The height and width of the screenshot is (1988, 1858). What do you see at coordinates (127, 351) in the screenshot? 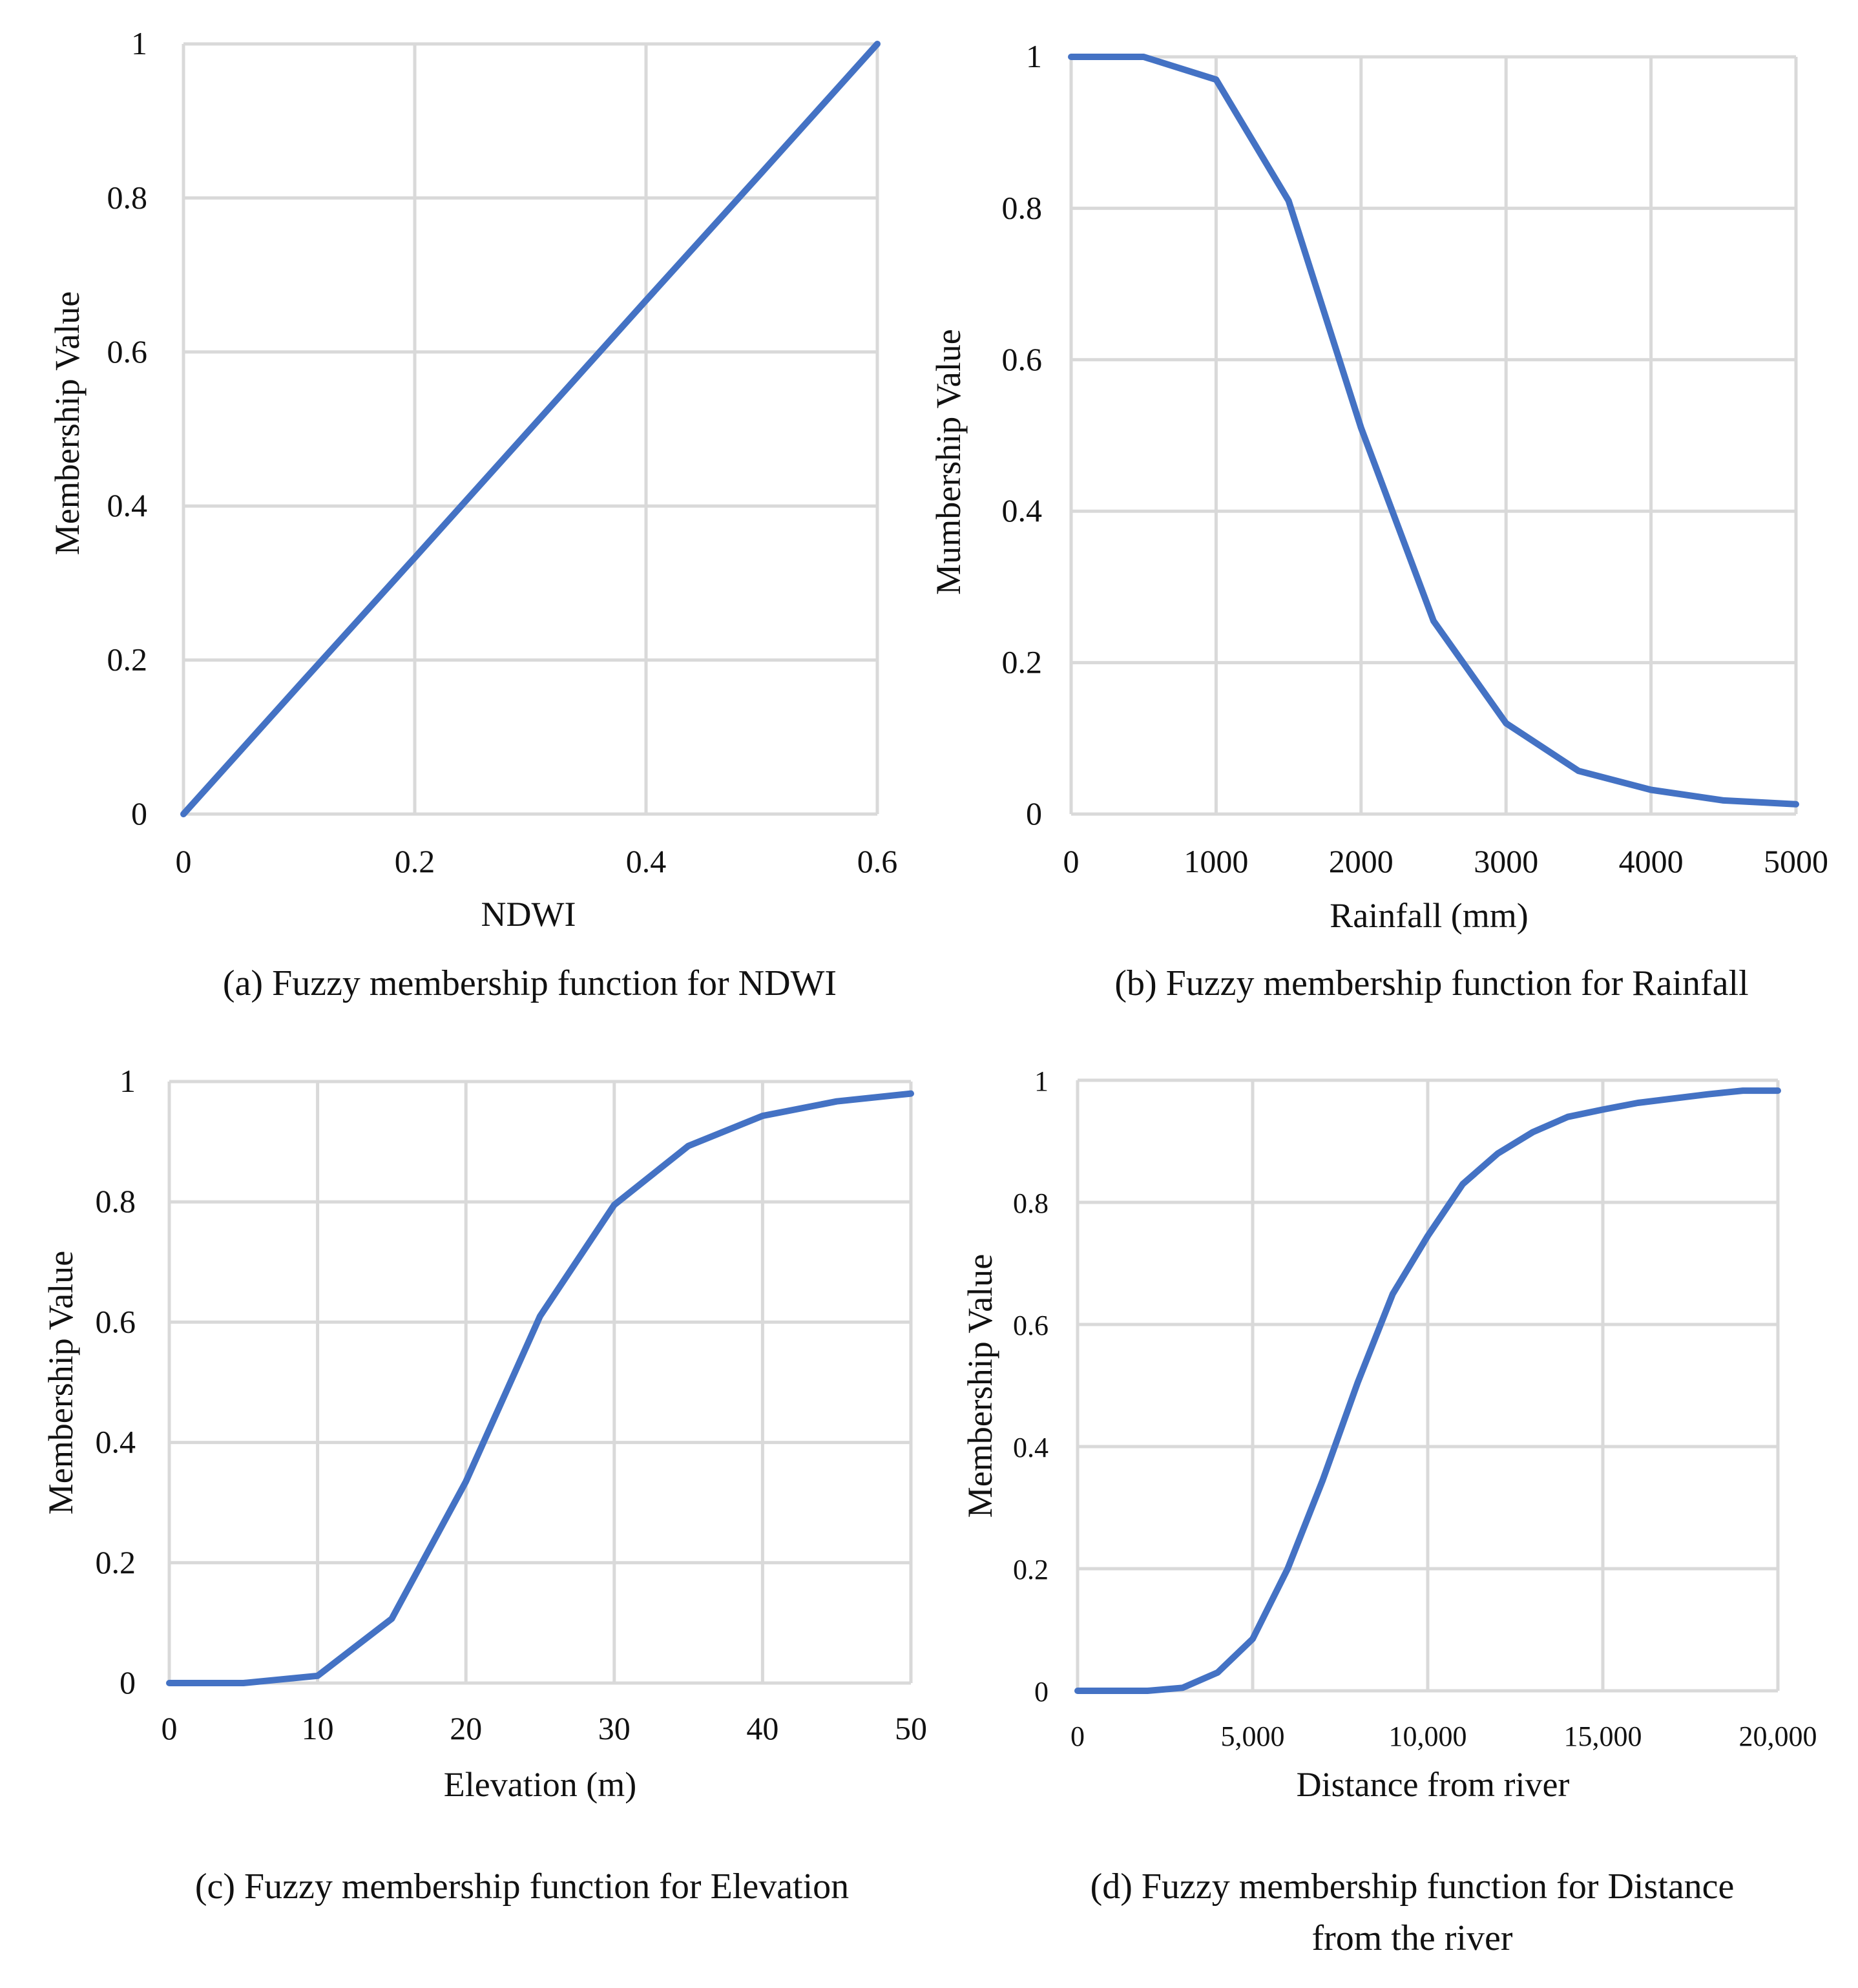
I see `panel-a-y-tick-label: 0.6` at bounding box center [127, 351].